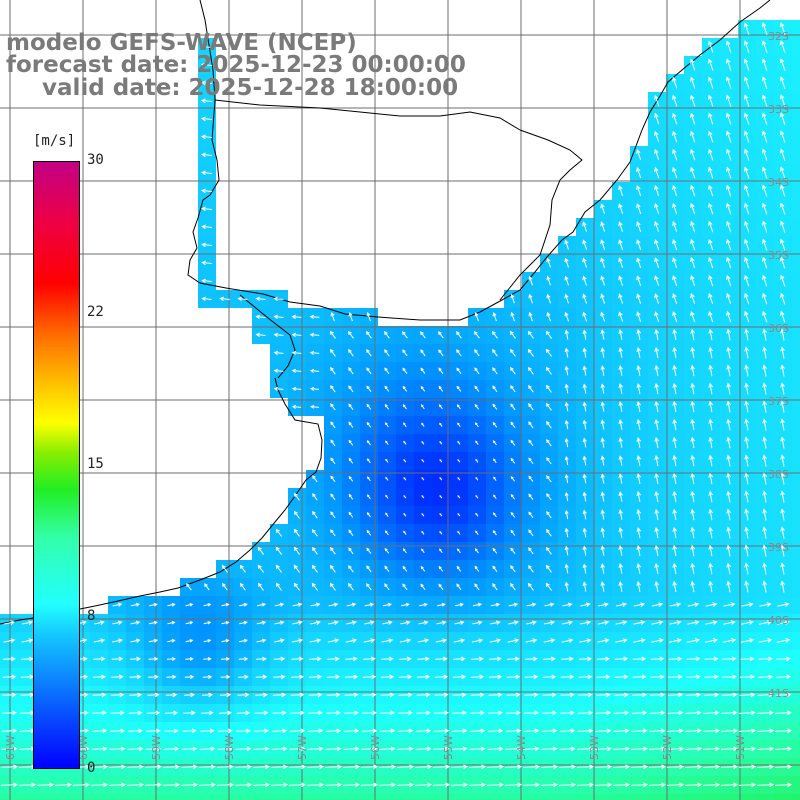 The width and height of the screenshot is (800, 800). Describe the element at coordinates (778, 182) in the screenshot. I see `latitude-label: 34S` at that location.